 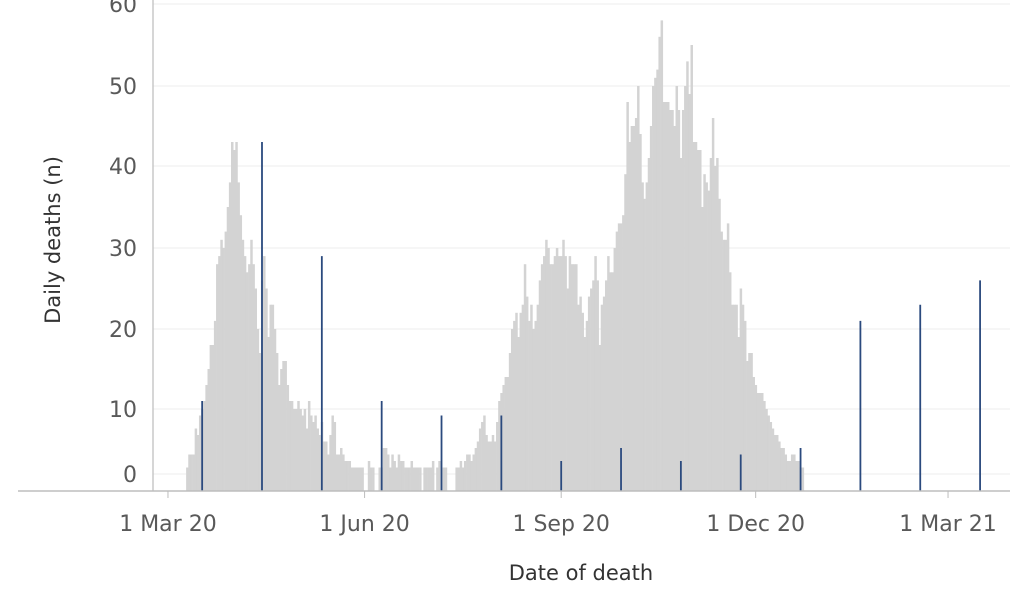 I want to click on y-tick-label: 30, so click(x=123, y=249).